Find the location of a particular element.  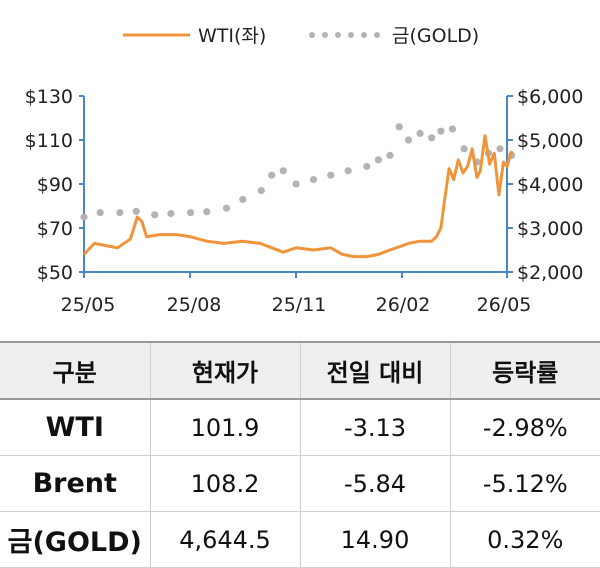

x-axis-ticks: 25/05 25/08 25/11 26/02 26/05 is located at coordinates (296, 294).